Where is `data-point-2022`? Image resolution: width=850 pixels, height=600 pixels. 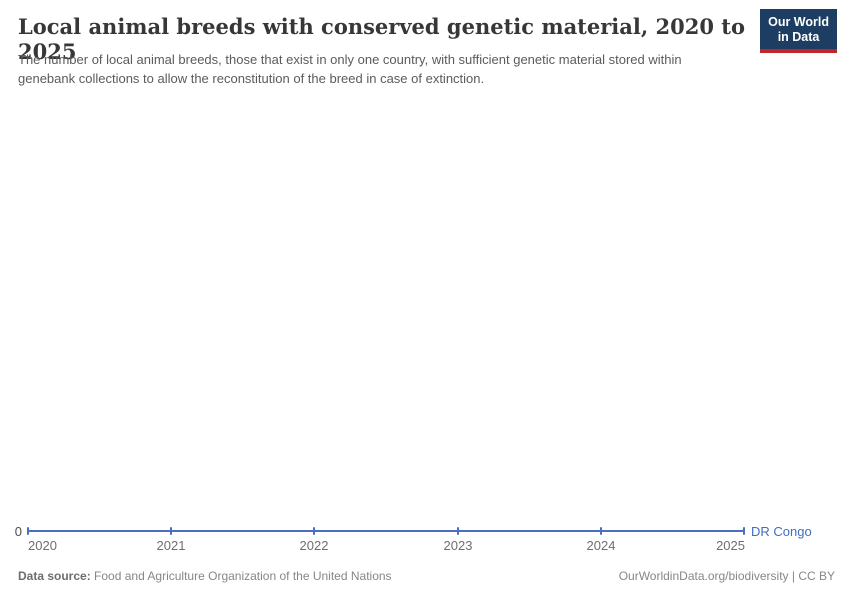 data-point-2022 is located at coordinates (314, 531).